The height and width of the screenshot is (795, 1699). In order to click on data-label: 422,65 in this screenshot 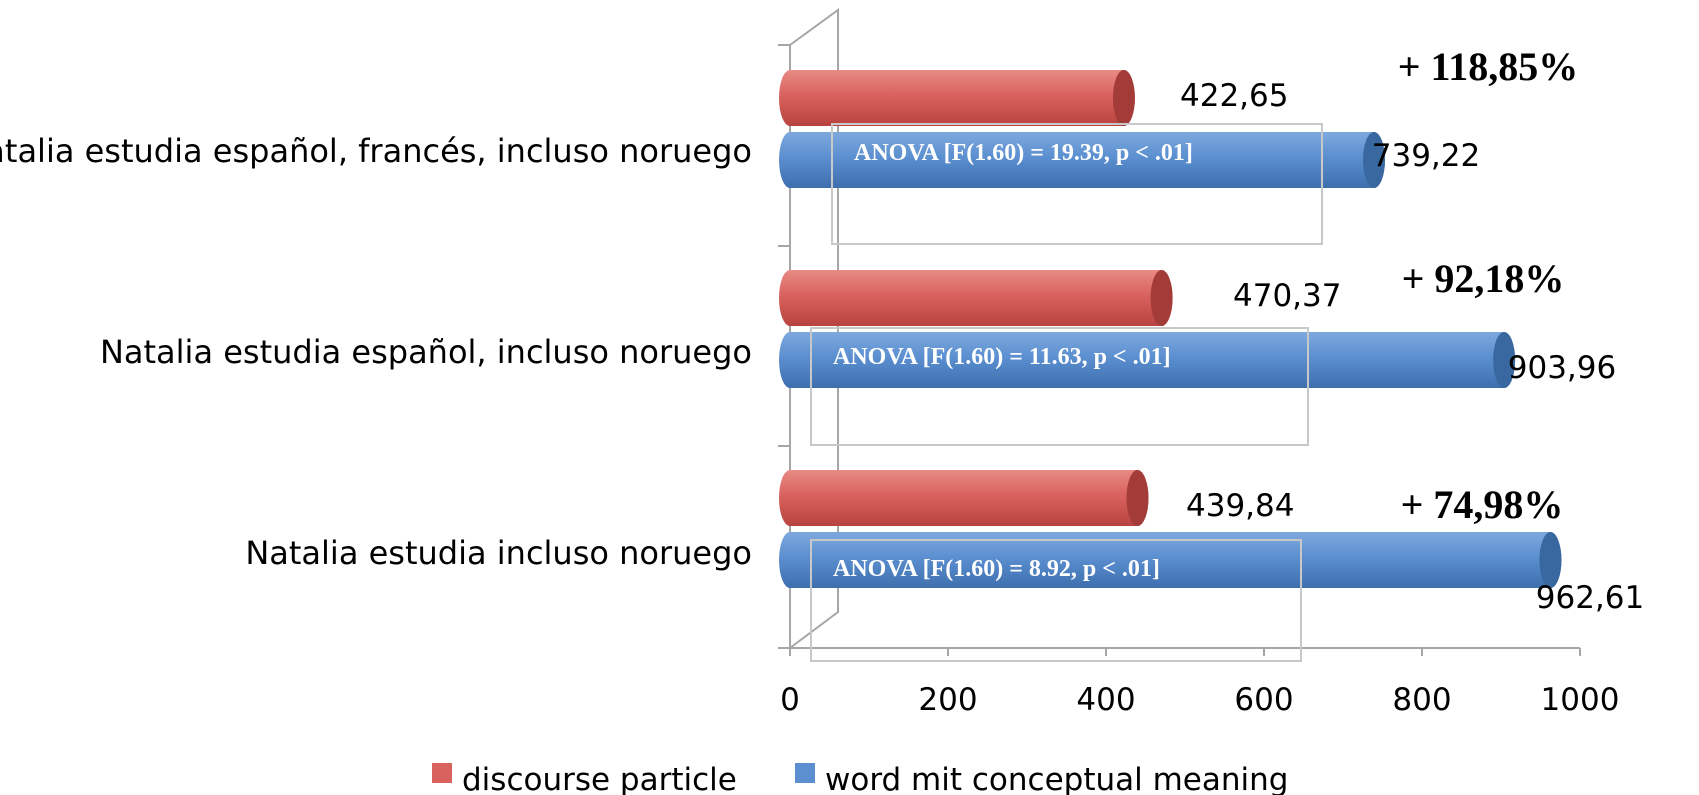, I will do `click(1234, 96)`.